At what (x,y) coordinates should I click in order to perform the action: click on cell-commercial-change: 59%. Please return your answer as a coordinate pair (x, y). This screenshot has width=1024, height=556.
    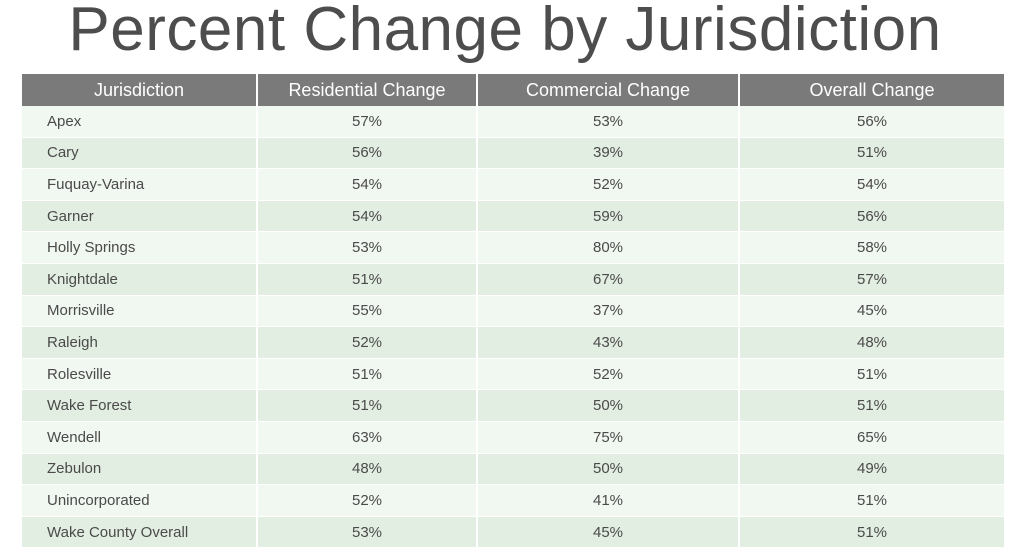
    Looking at the image, I should click on (608, 216).